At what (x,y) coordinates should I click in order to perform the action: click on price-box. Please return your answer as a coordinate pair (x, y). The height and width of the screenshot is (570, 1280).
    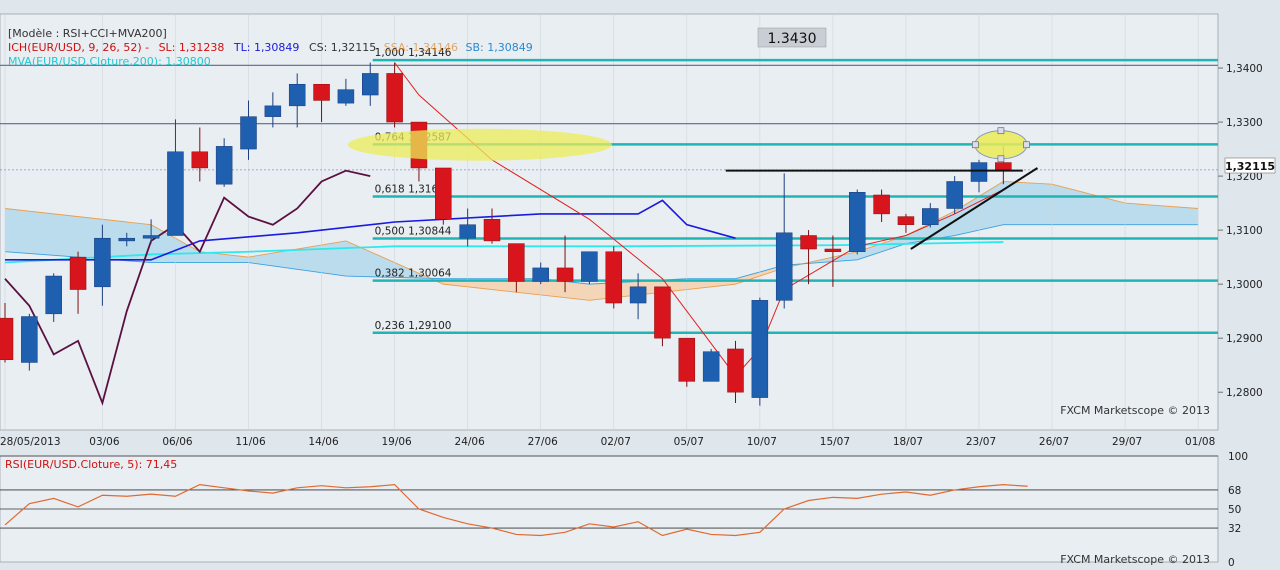
    Looking at the image, I should click on (792, 37).